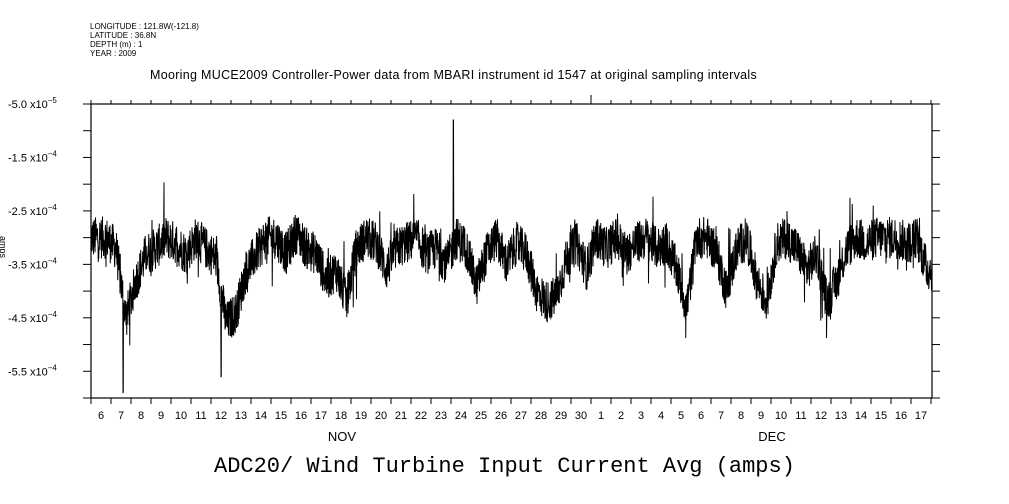 Image resolution: width=1009 pixels, height=504 pixels. I want to click on longitude-label: LONGITUDE : 121.8W(-121.8), so click(144, 26).